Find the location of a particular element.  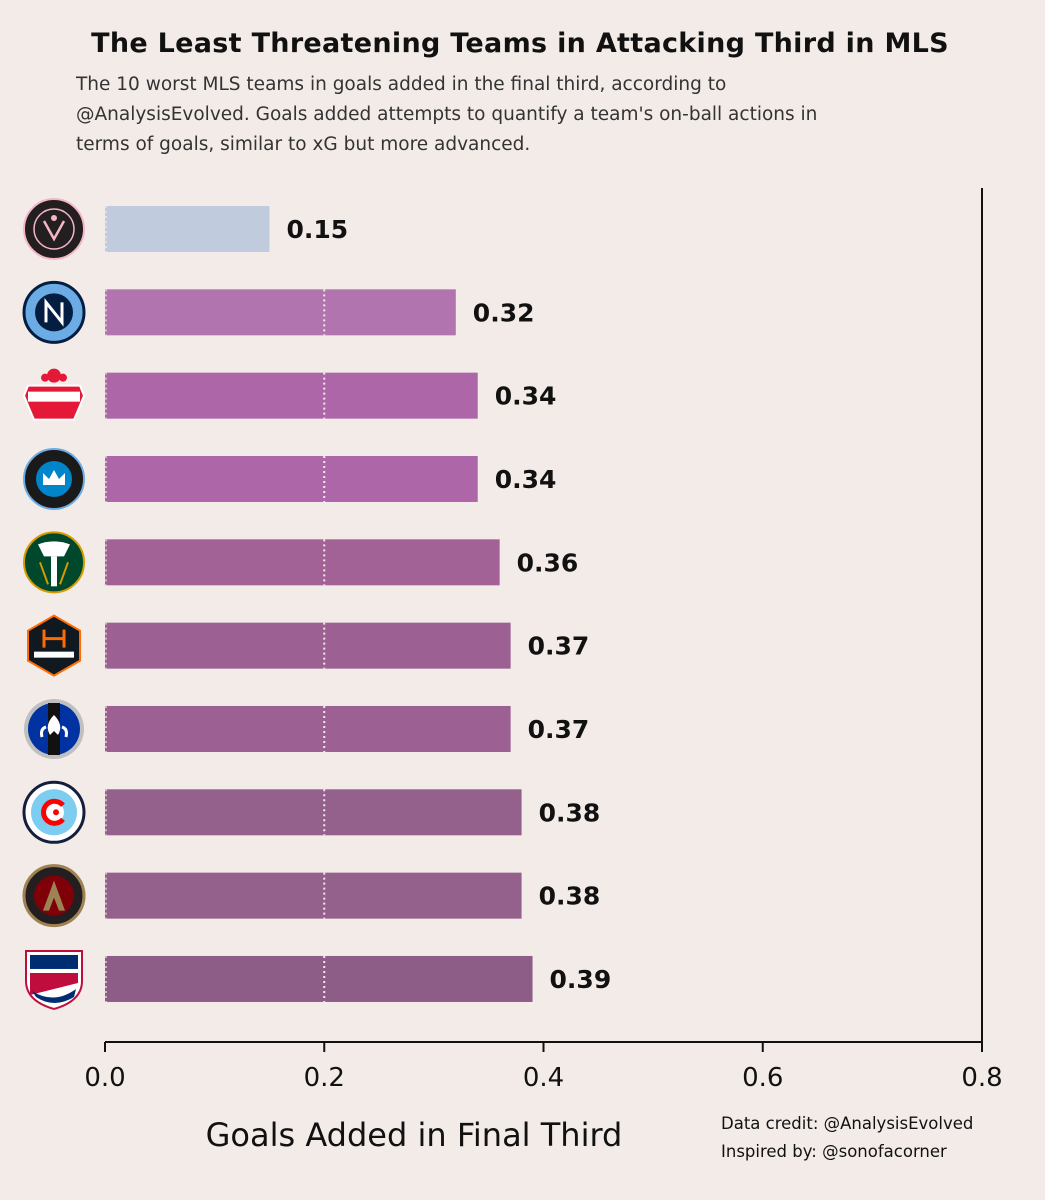

bar-value-label: 0.15 is located at coordinates (317, 229).